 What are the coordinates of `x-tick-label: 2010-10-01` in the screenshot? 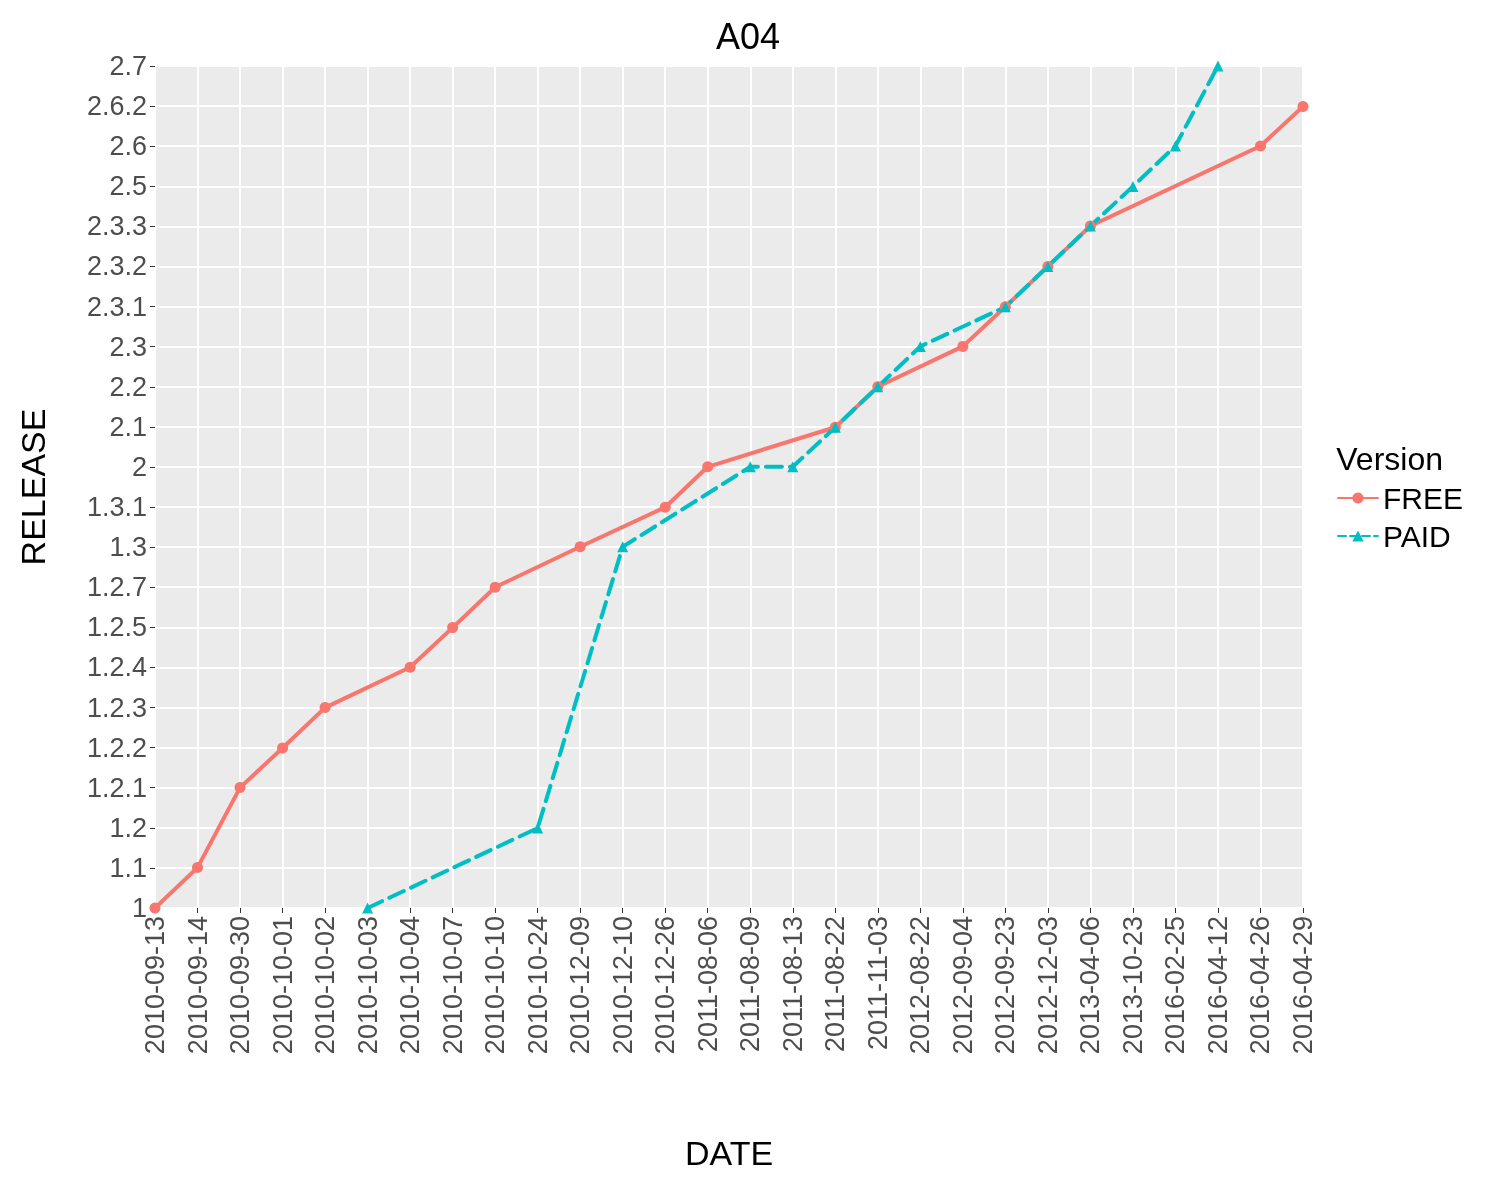 It's located at (282, 985).